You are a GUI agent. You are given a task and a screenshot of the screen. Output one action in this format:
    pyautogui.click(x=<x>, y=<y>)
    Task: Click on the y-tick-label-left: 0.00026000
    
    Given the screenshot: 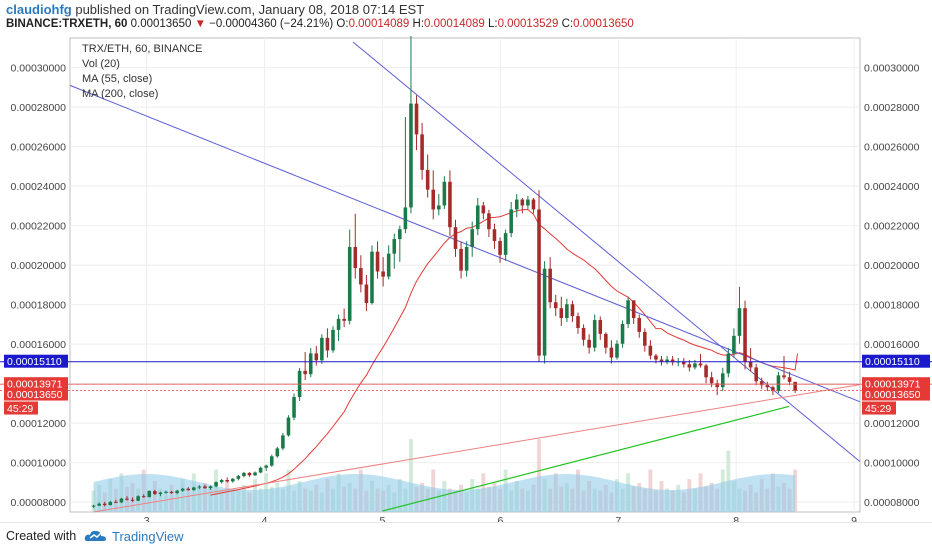 What is the action you would take?
    pyautogui.click(x=39, y=148)
    